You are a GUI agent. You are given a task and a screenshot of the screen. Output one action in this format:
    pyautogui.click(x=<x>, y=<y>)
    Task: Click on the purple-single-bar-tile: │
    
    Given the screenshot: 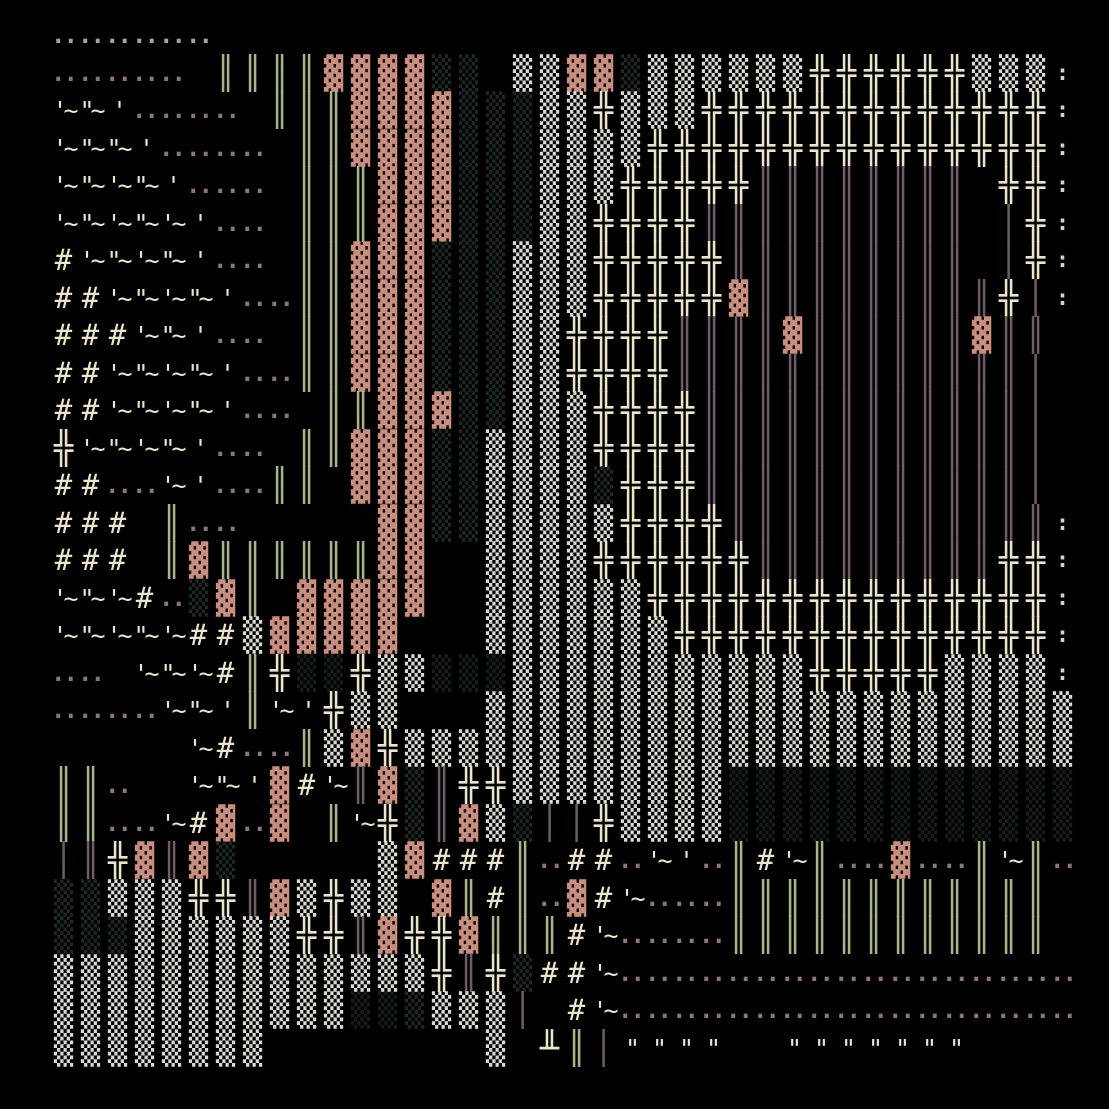 What is the action you would take?
    pyautogui.click(x=576, y=822)
    